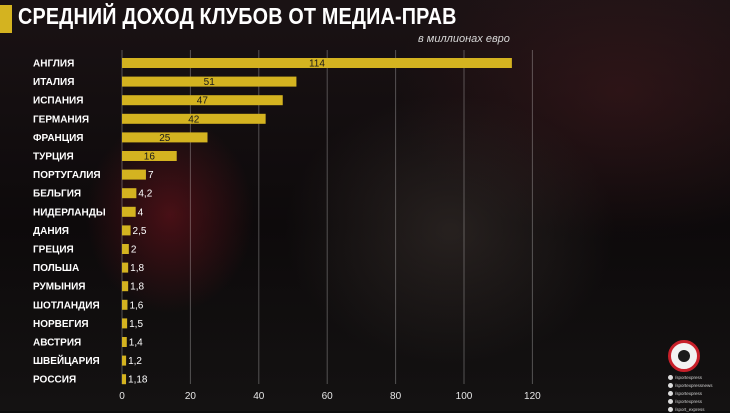 This screenshot has width=730, height=413. I want to click on x-tick-label: 120, so click(532, 396).